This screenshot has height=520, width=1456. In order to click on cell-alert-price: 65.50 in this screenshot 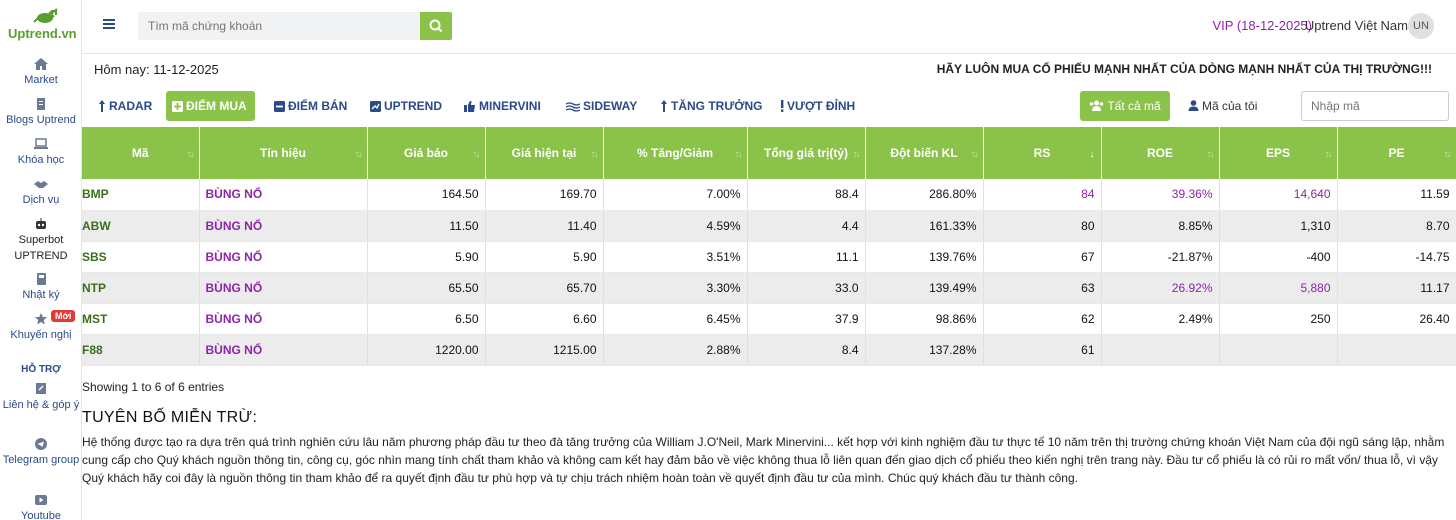, I will do `click(426, 288)`.